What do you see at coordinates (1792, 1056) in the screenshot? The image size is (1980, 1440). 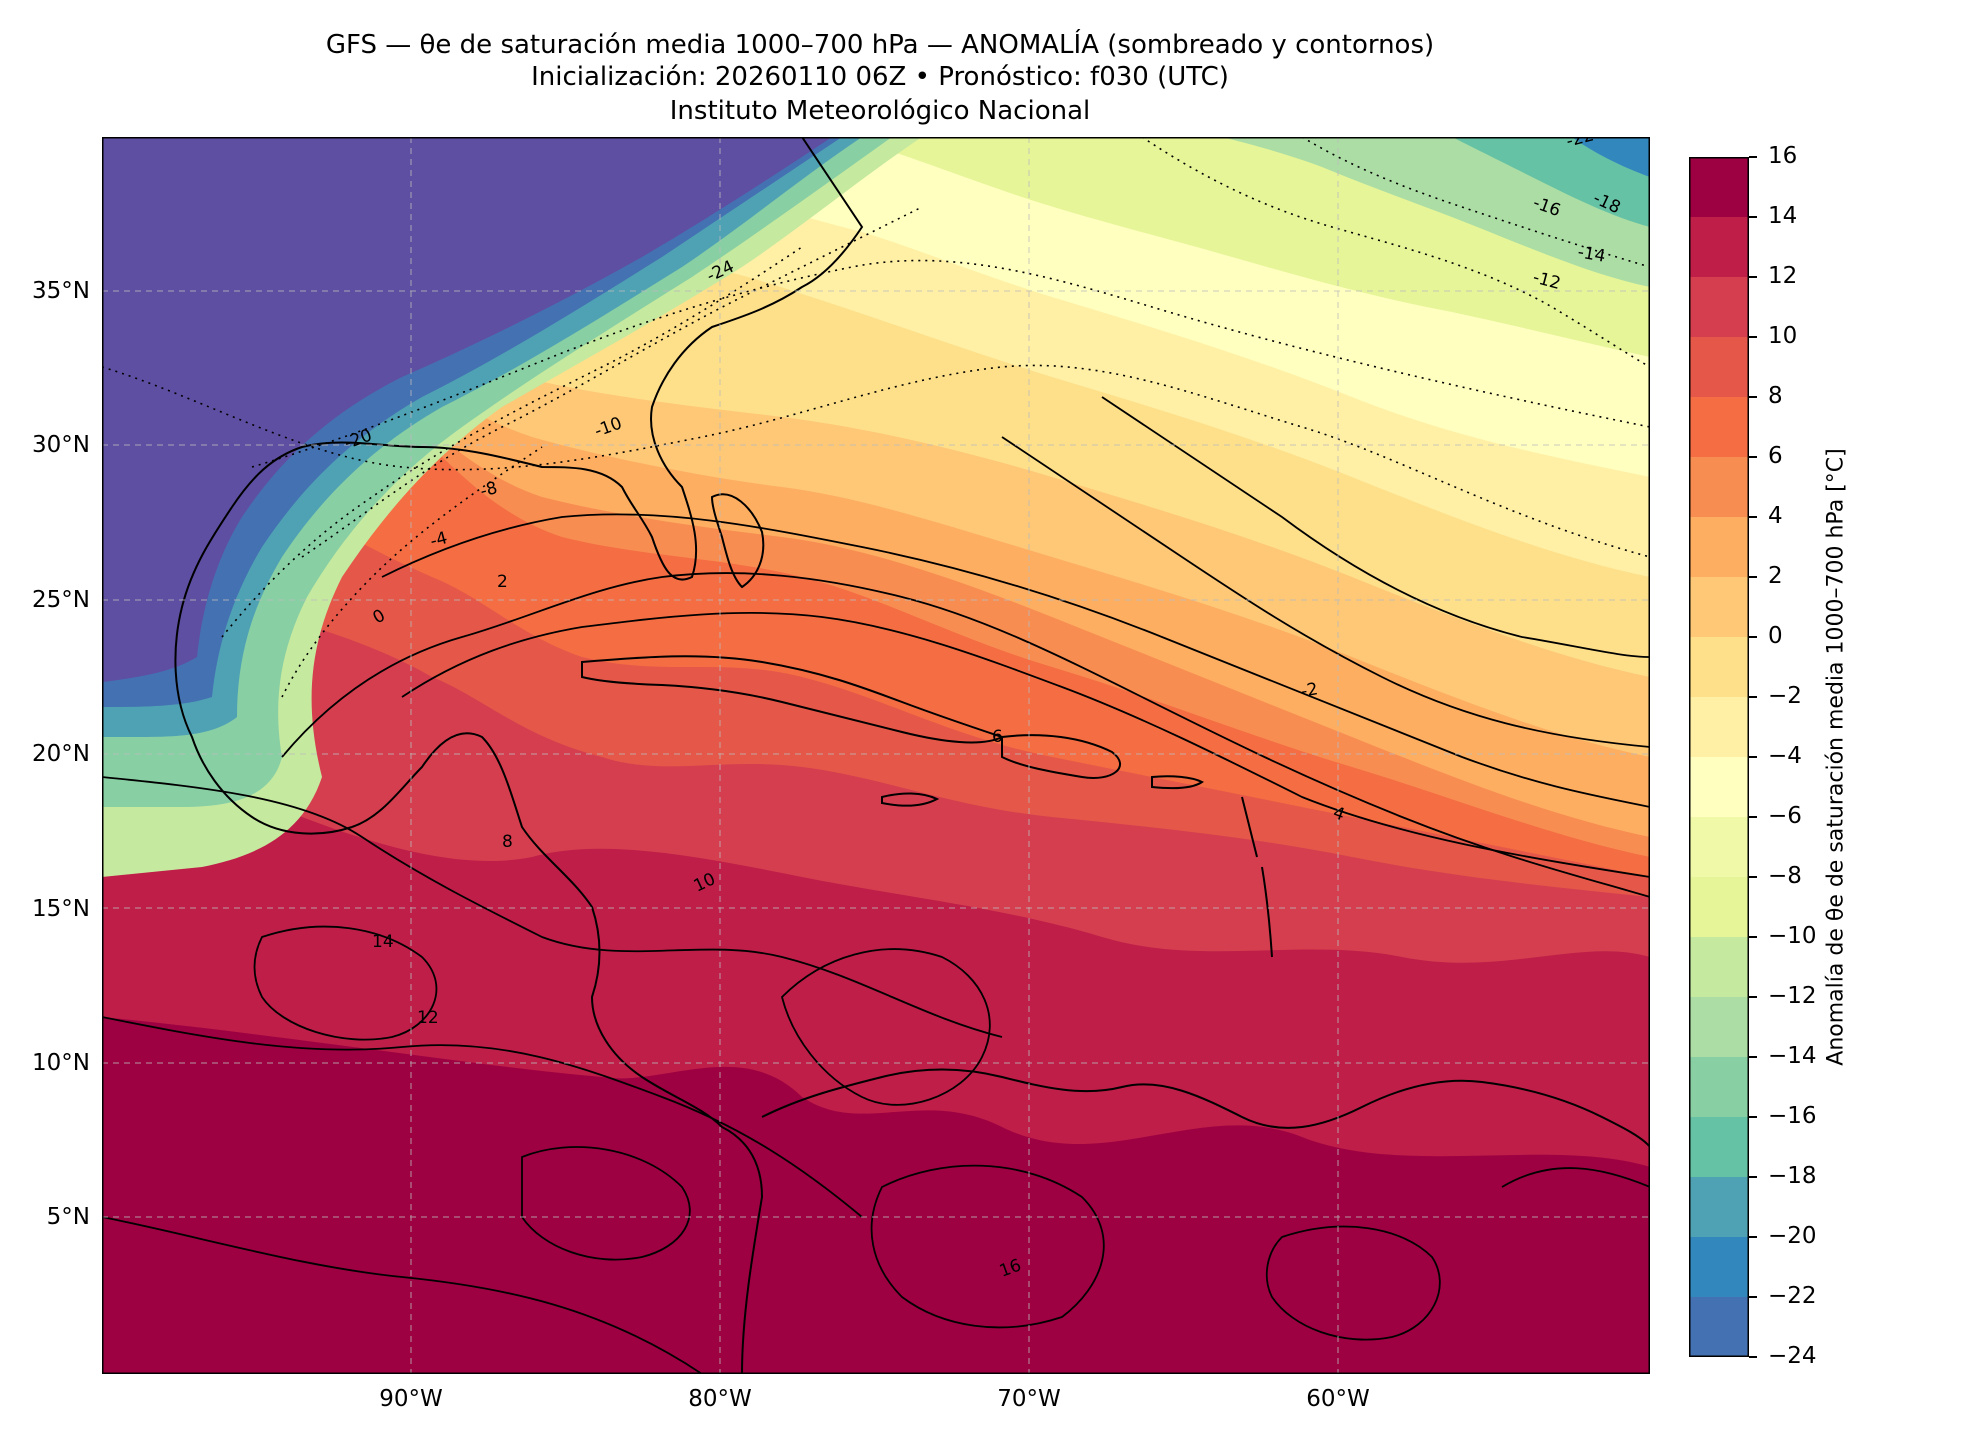 I see `colorbar-tick-label: −14` at bounding box center [1792, 1056].